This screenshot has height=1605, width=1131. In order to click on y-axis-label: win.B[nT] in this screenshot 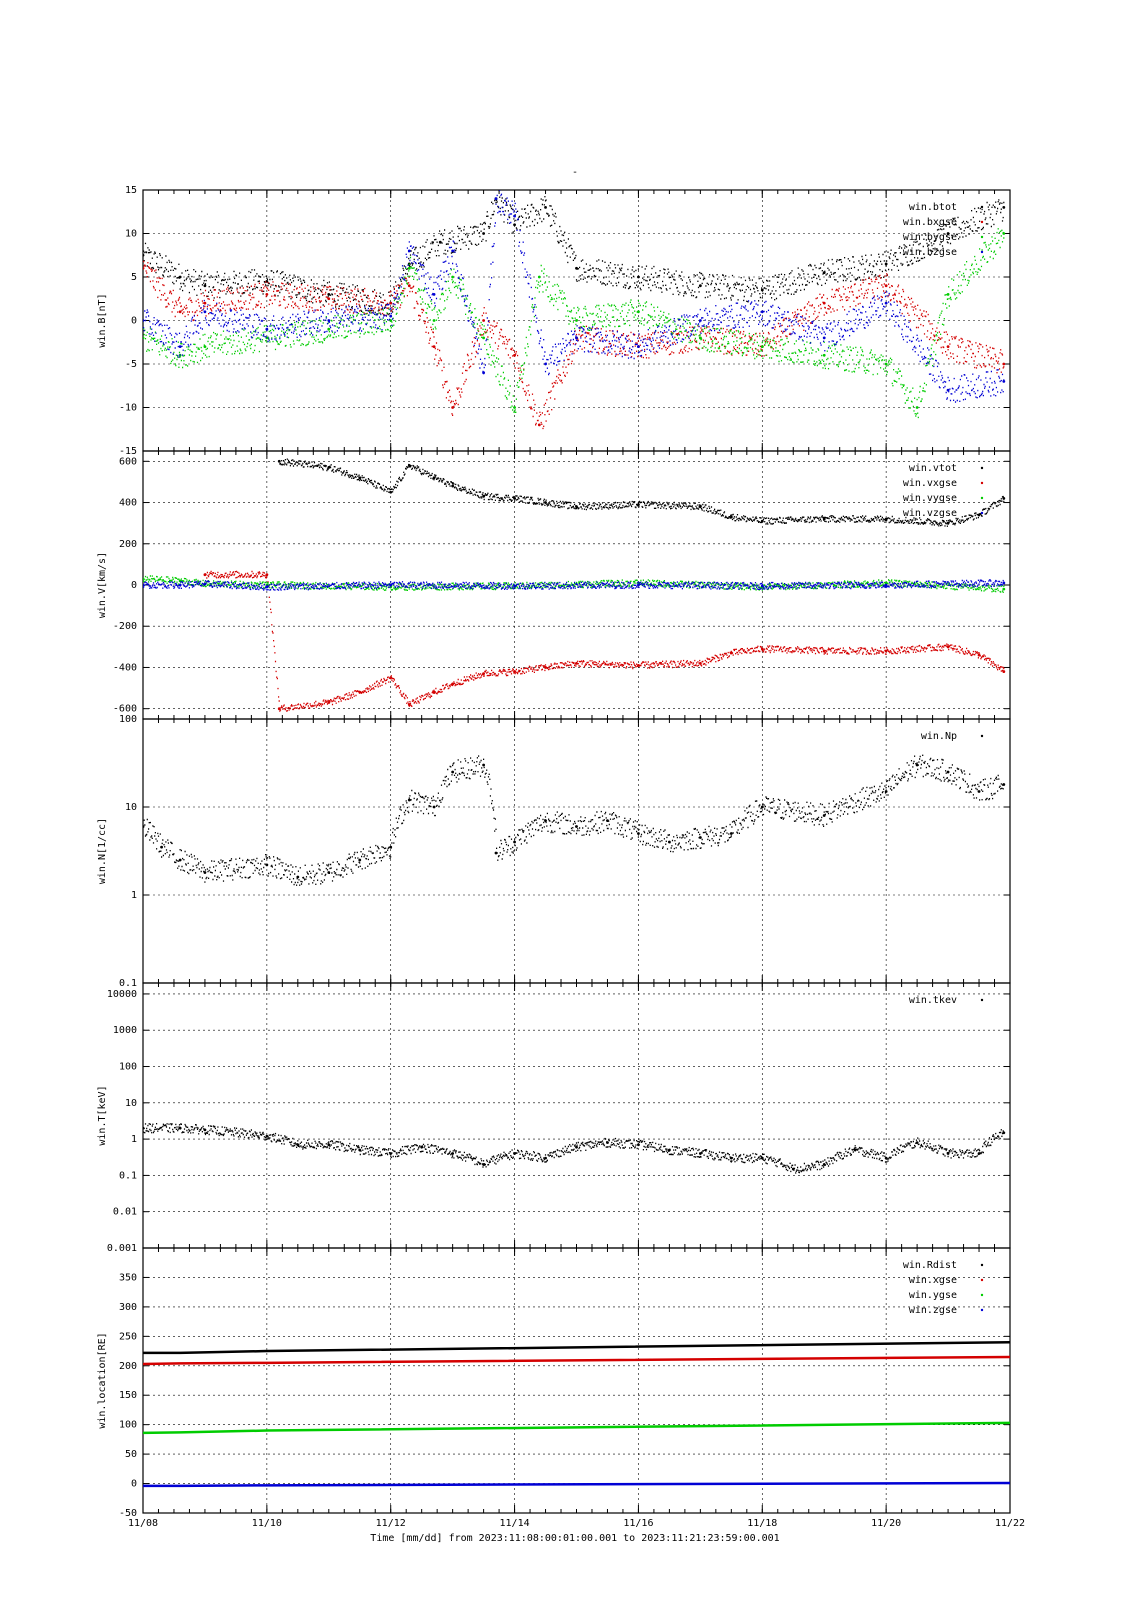, I will do `click(102, 320)`.